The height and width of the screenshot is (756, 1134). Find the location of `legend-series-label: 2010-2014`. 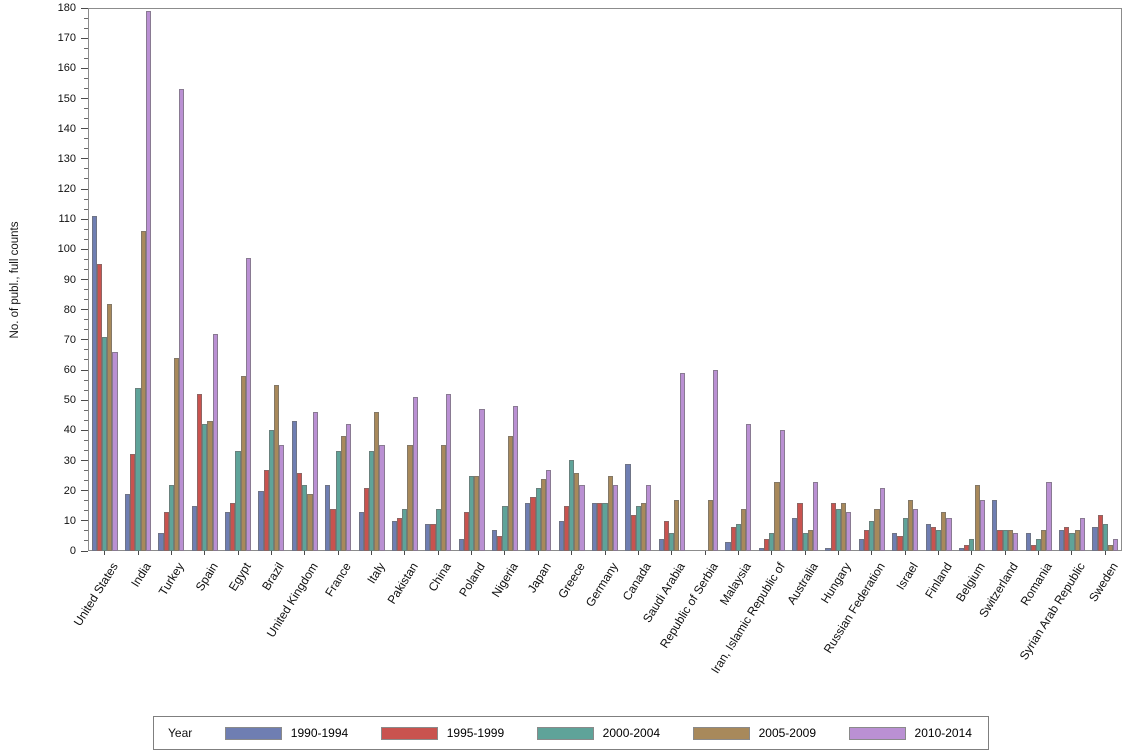

legend-series-label: 2010-2014 is located at coordinates (943, 733).